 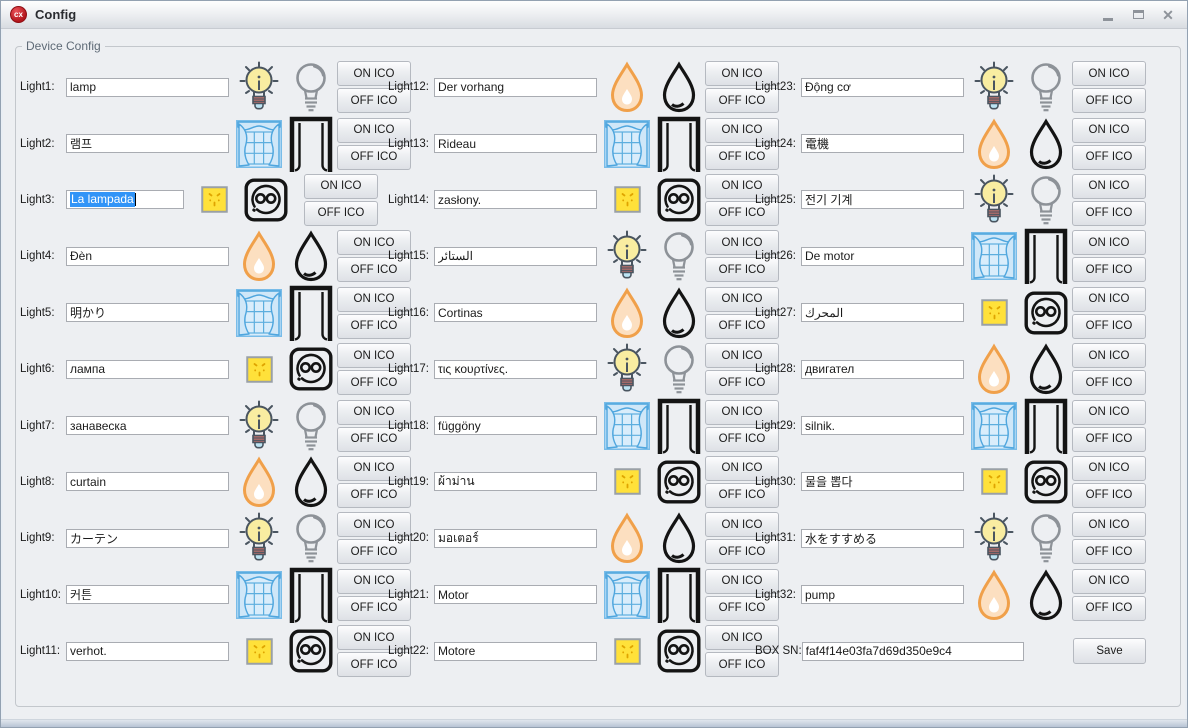 I want to click on box-sn-input, so click(x=912, y=651).